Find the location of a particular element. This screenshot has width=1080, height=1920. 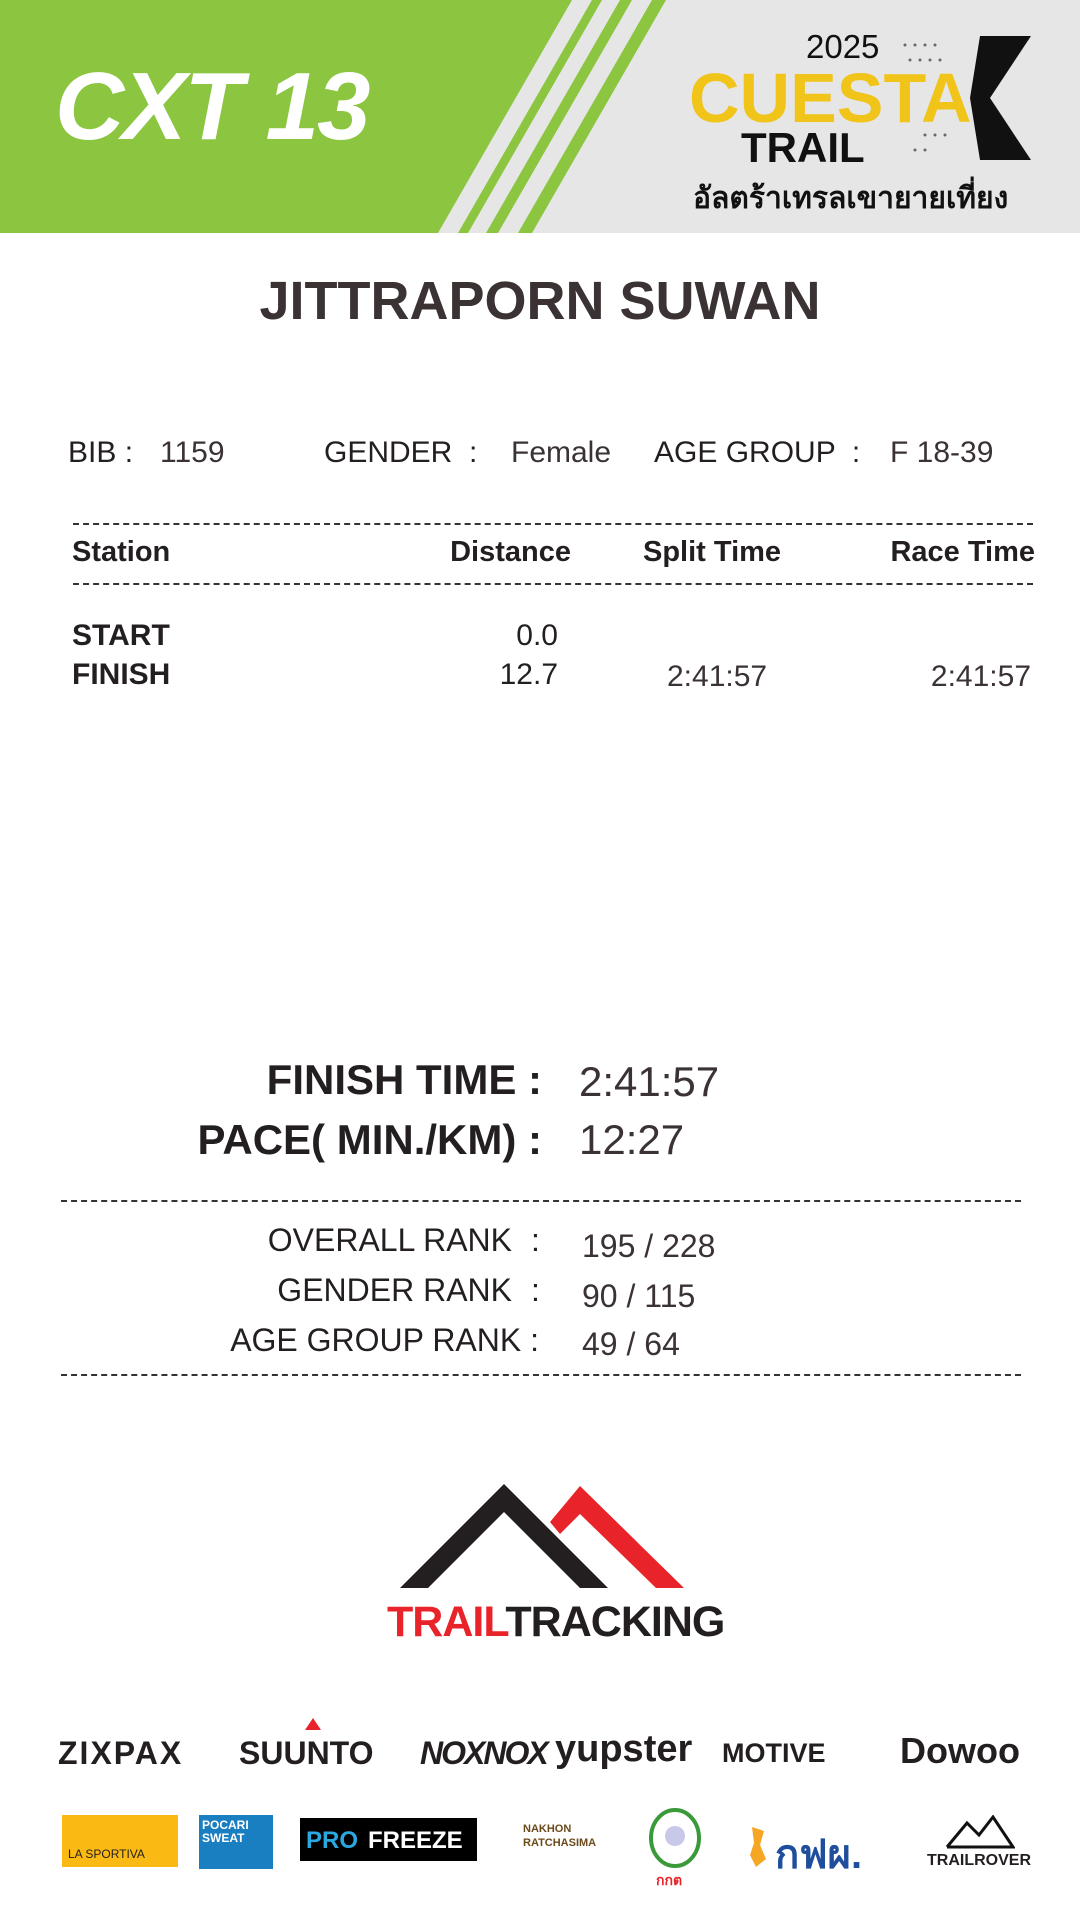

sponsor-logo-trailrover: TRAILROVER is located at coordinates (979, 1860).